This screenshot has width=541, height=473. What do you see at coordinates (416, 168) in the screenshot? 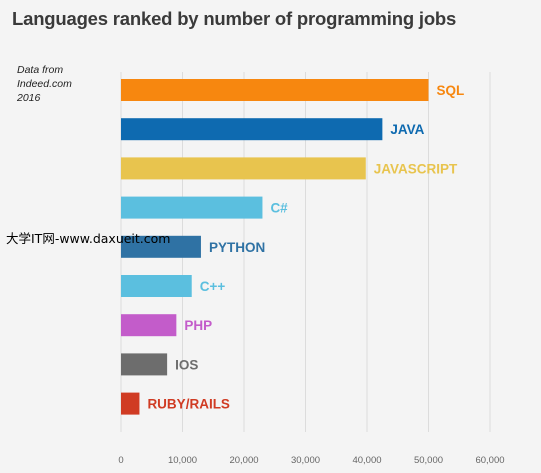
I see `bar-label: JAVASCRIPT` at bounding box center [416, 168].